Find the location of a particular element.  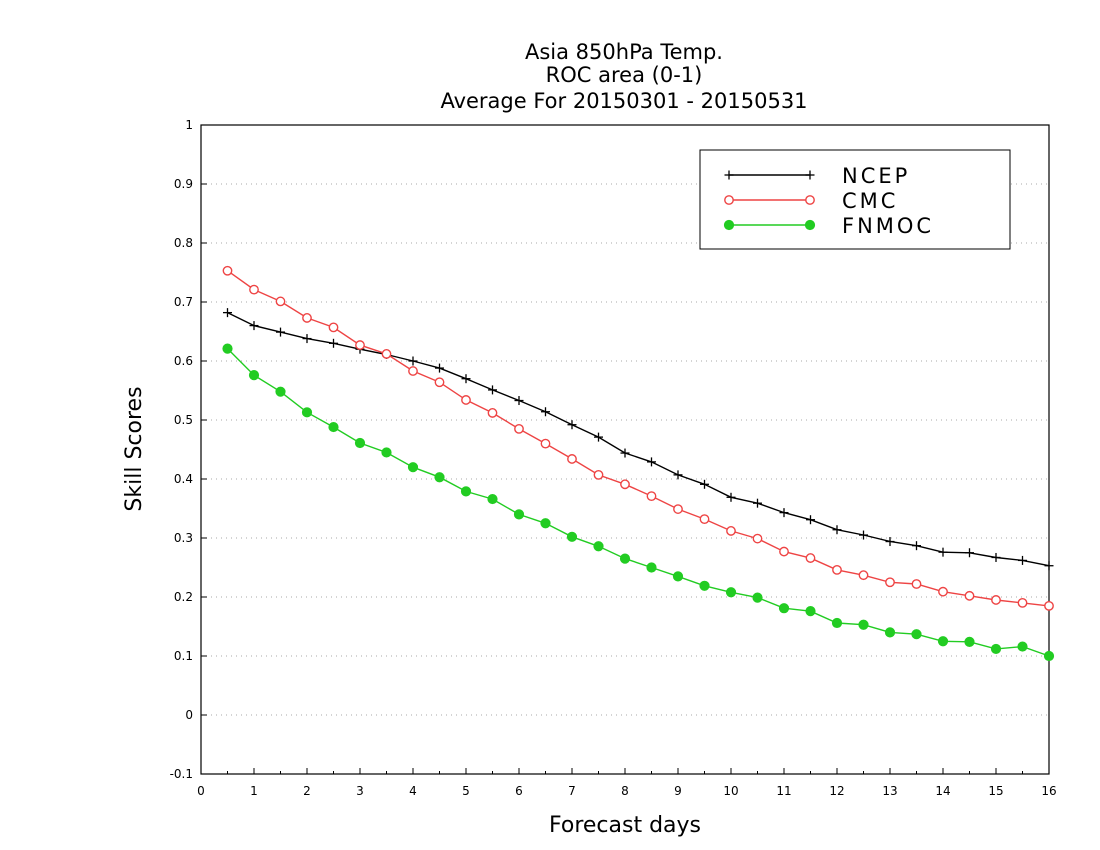

x-tick-label-11: 11 is located at coordinates (783, 791).